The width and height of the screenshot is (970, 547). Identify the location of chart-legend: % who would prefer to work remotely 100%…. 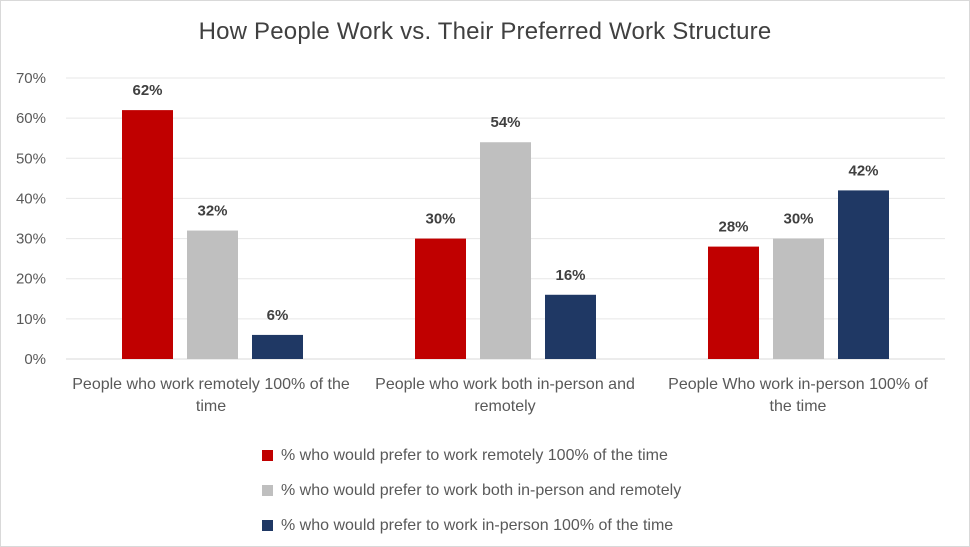
(471, 490).